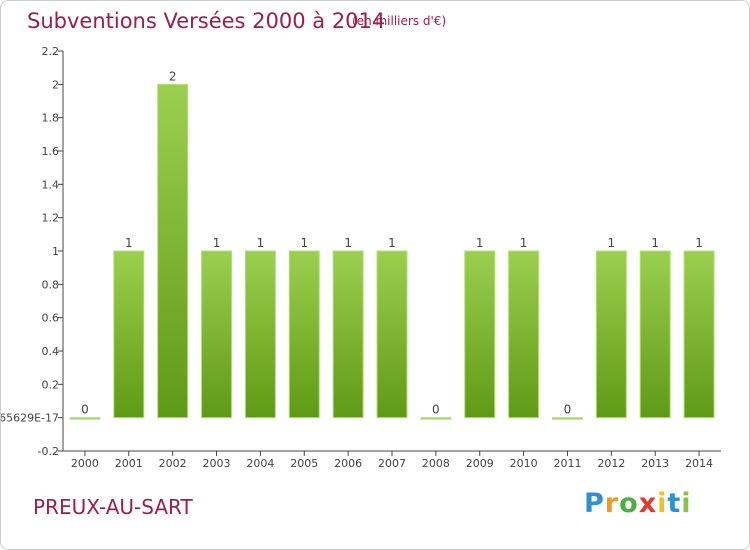  Describe the element at coordinates (173, 463) in the screenshot. I see `x-tick-label: 2002` at that location.